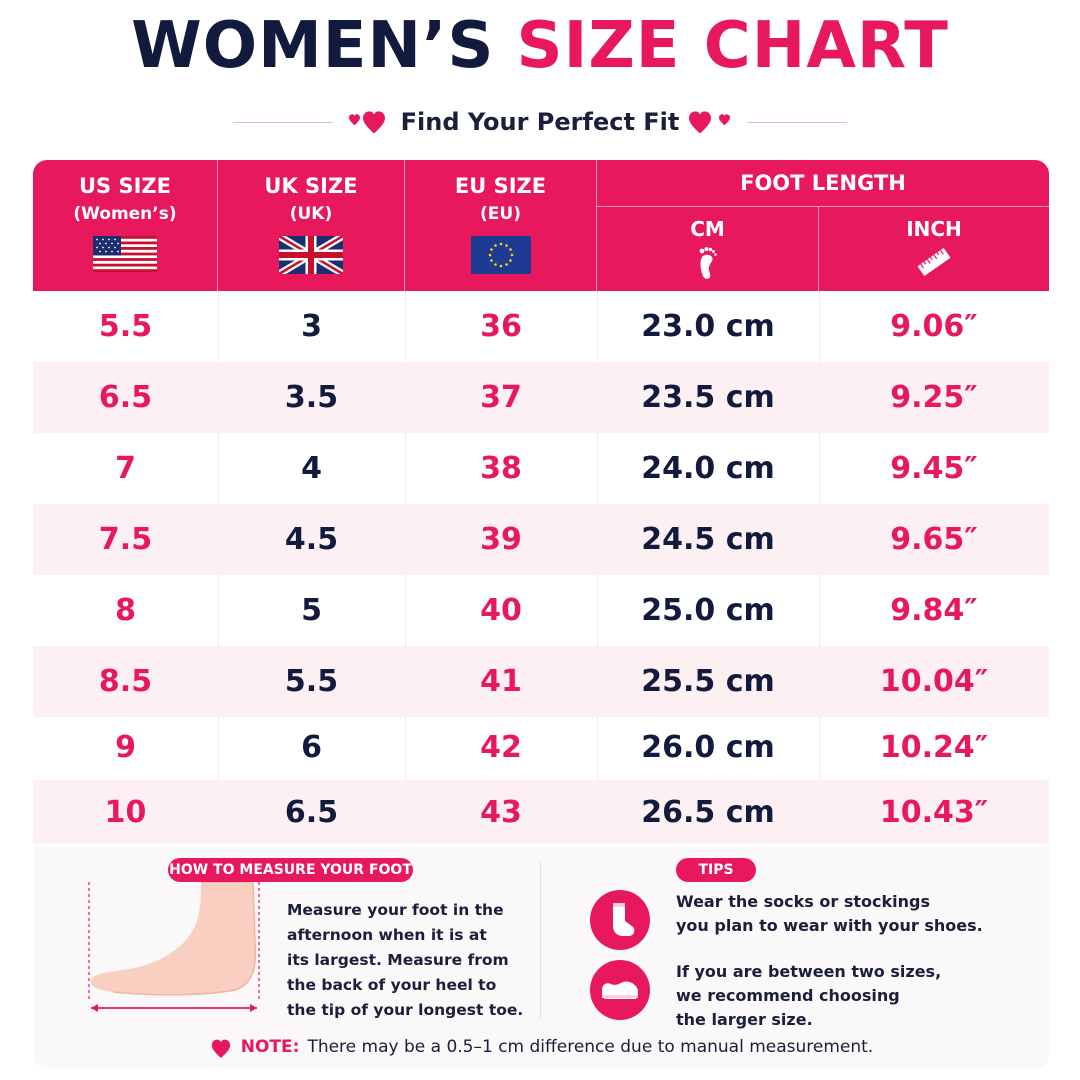 This screenshot has width=1080, height=1080. What do you see at coordinates (125, 610) in the screenshot?
I see `cell-us: 8` at bounding box center [125, 610].